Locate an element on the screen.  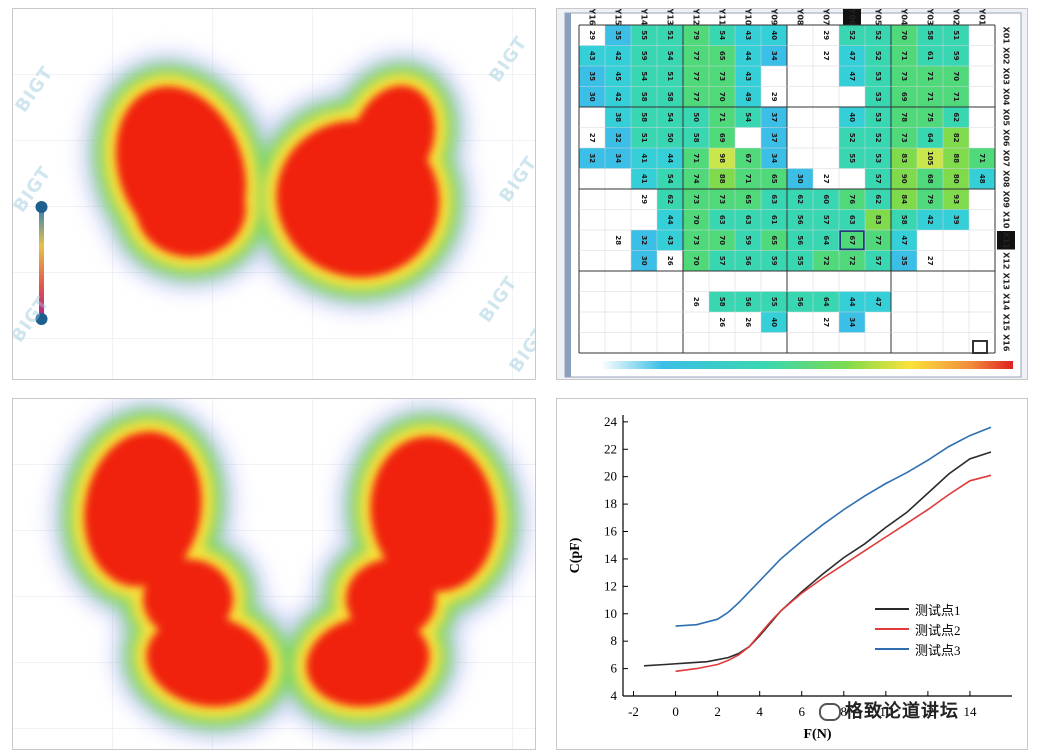
sensor-value: 49 is located at coordinates (748, 97).